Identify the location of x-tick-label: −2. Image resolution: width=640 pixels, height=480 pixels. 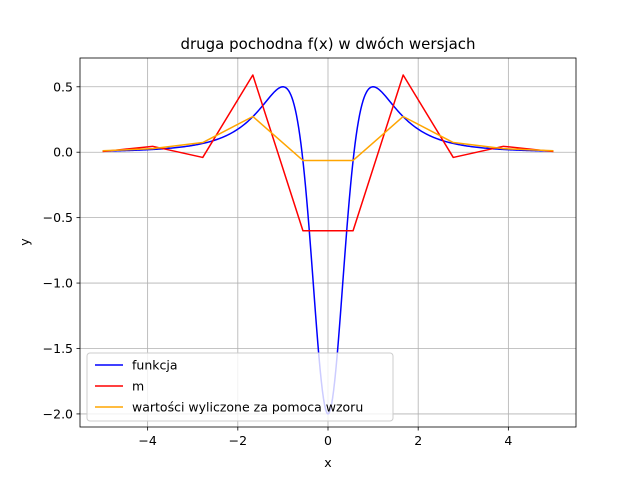
(238, 440).